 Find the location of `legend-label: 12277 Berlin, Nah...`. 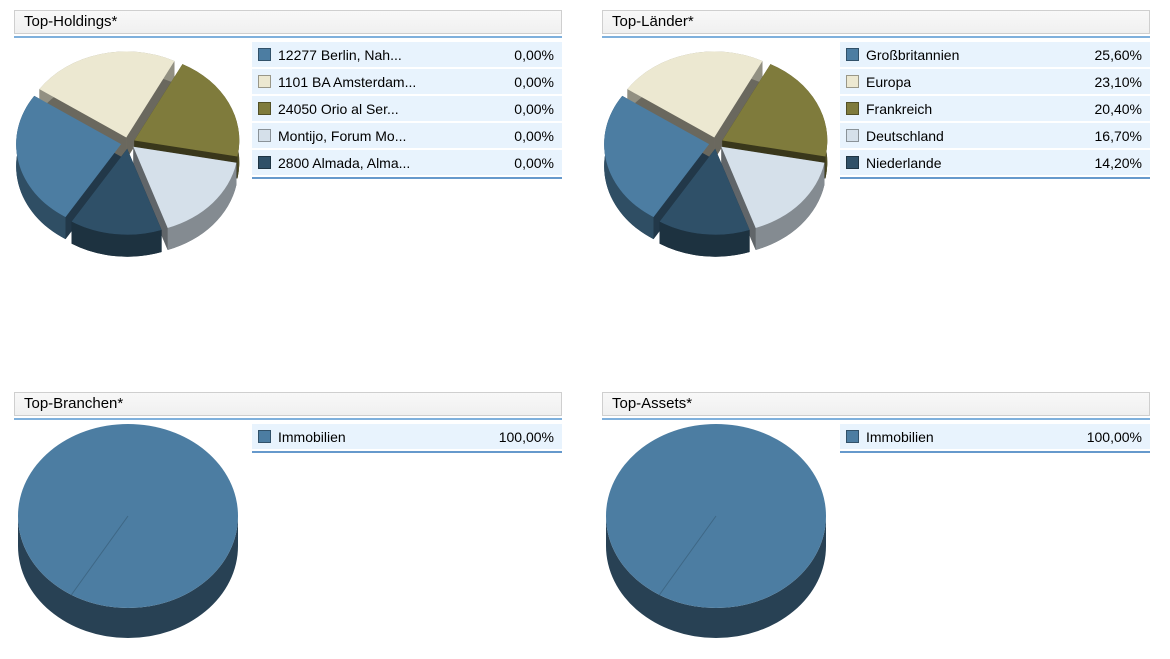

legend-label: 12277 Berlin, Nah... is located at coordinates (340, 54).